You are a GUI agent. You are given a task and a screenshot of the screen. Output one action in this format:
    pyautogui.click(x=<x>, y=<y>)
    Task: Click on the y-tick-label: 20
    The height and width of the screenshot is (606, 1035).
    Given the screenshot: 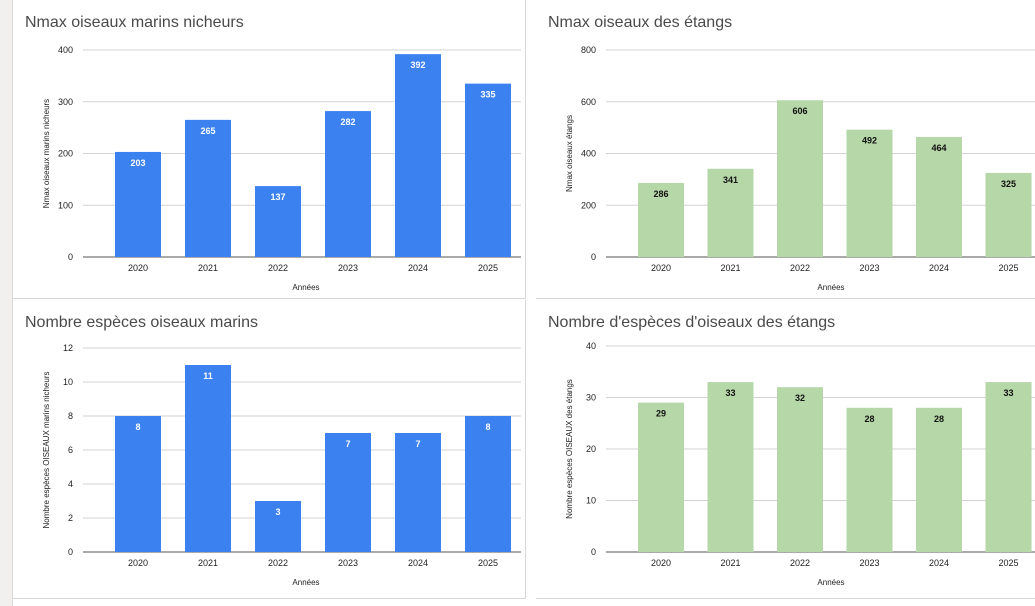 What is the action you would take?
    pyautogui.click(x=591, y=449)
    